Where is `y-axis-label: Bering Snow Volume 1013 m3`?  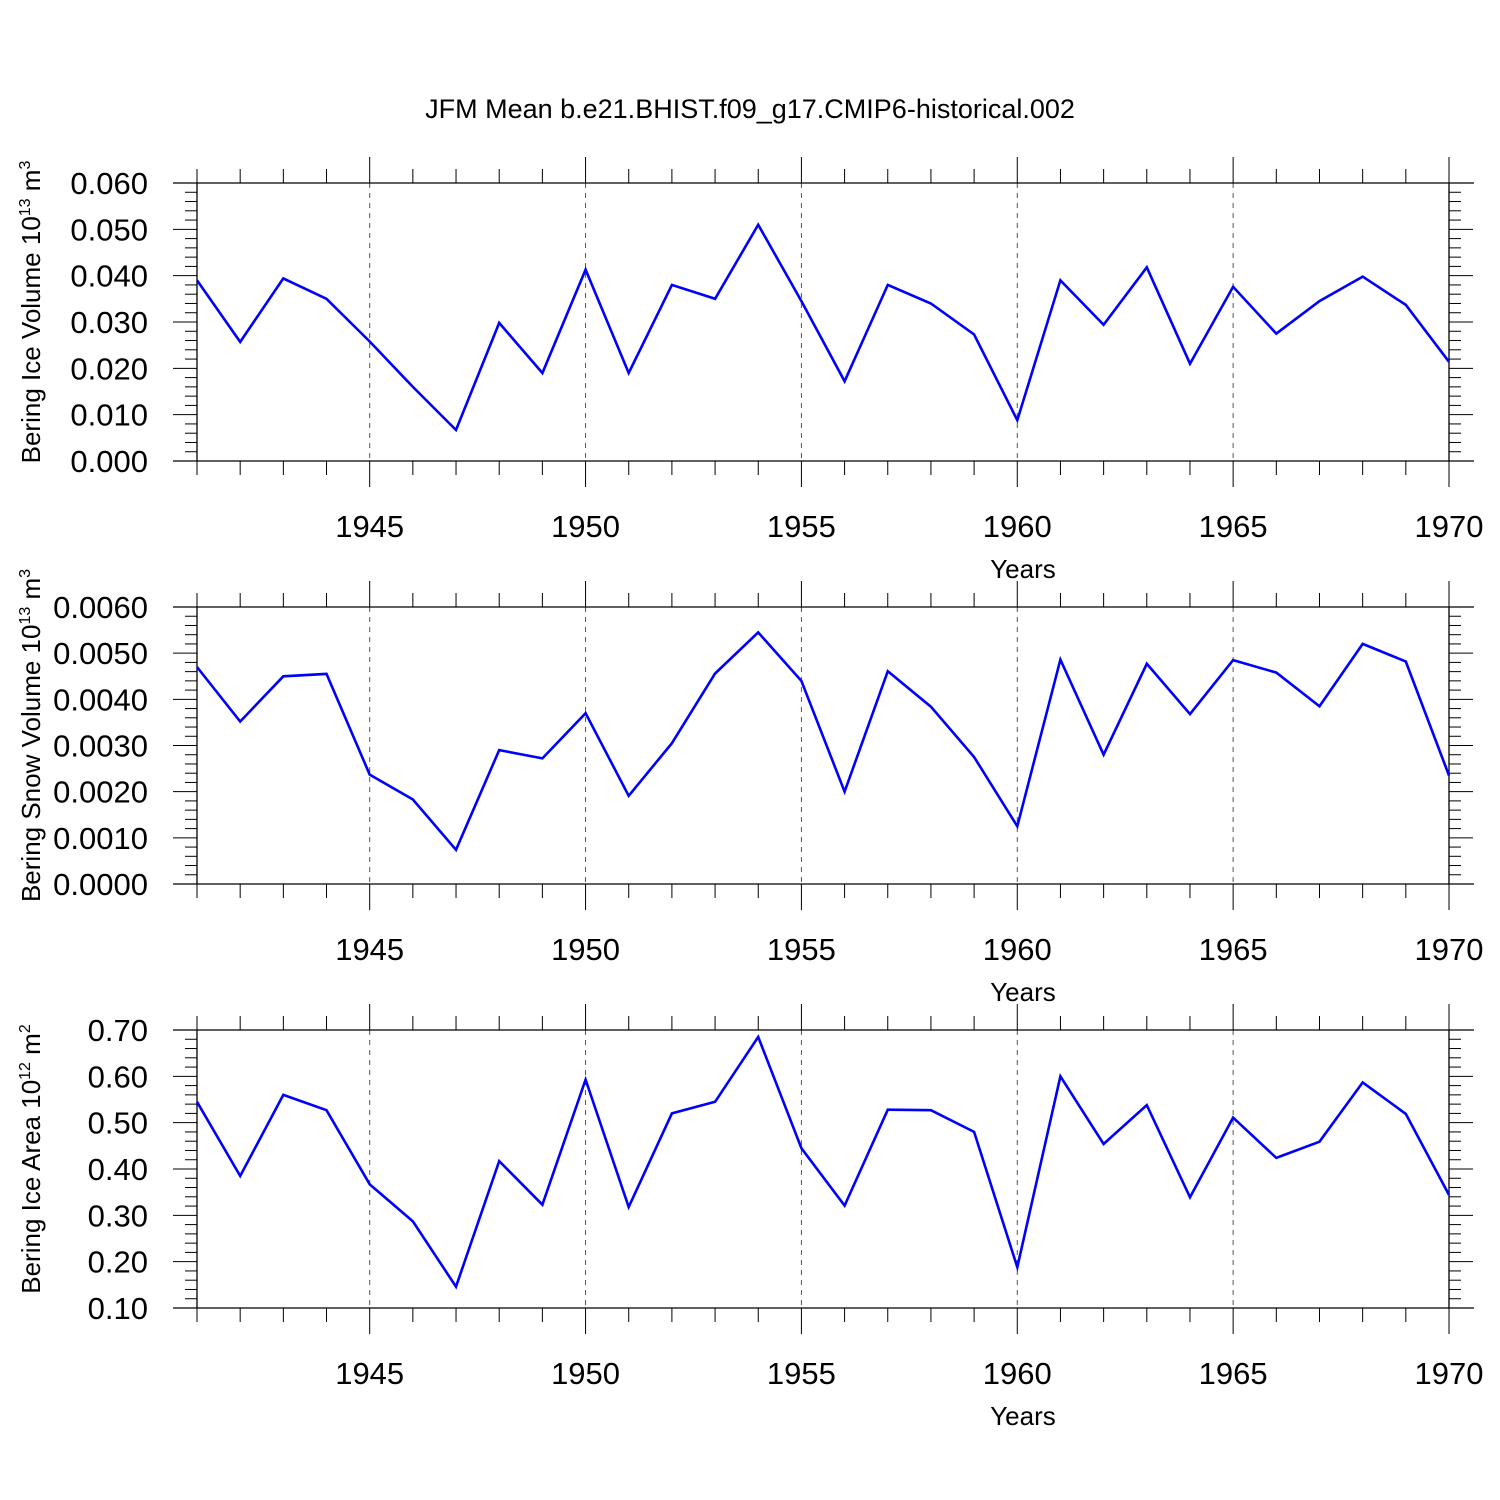
y-axis-label: Bering Snow Volume 1013 m3 is located at coordinates (31, 735).